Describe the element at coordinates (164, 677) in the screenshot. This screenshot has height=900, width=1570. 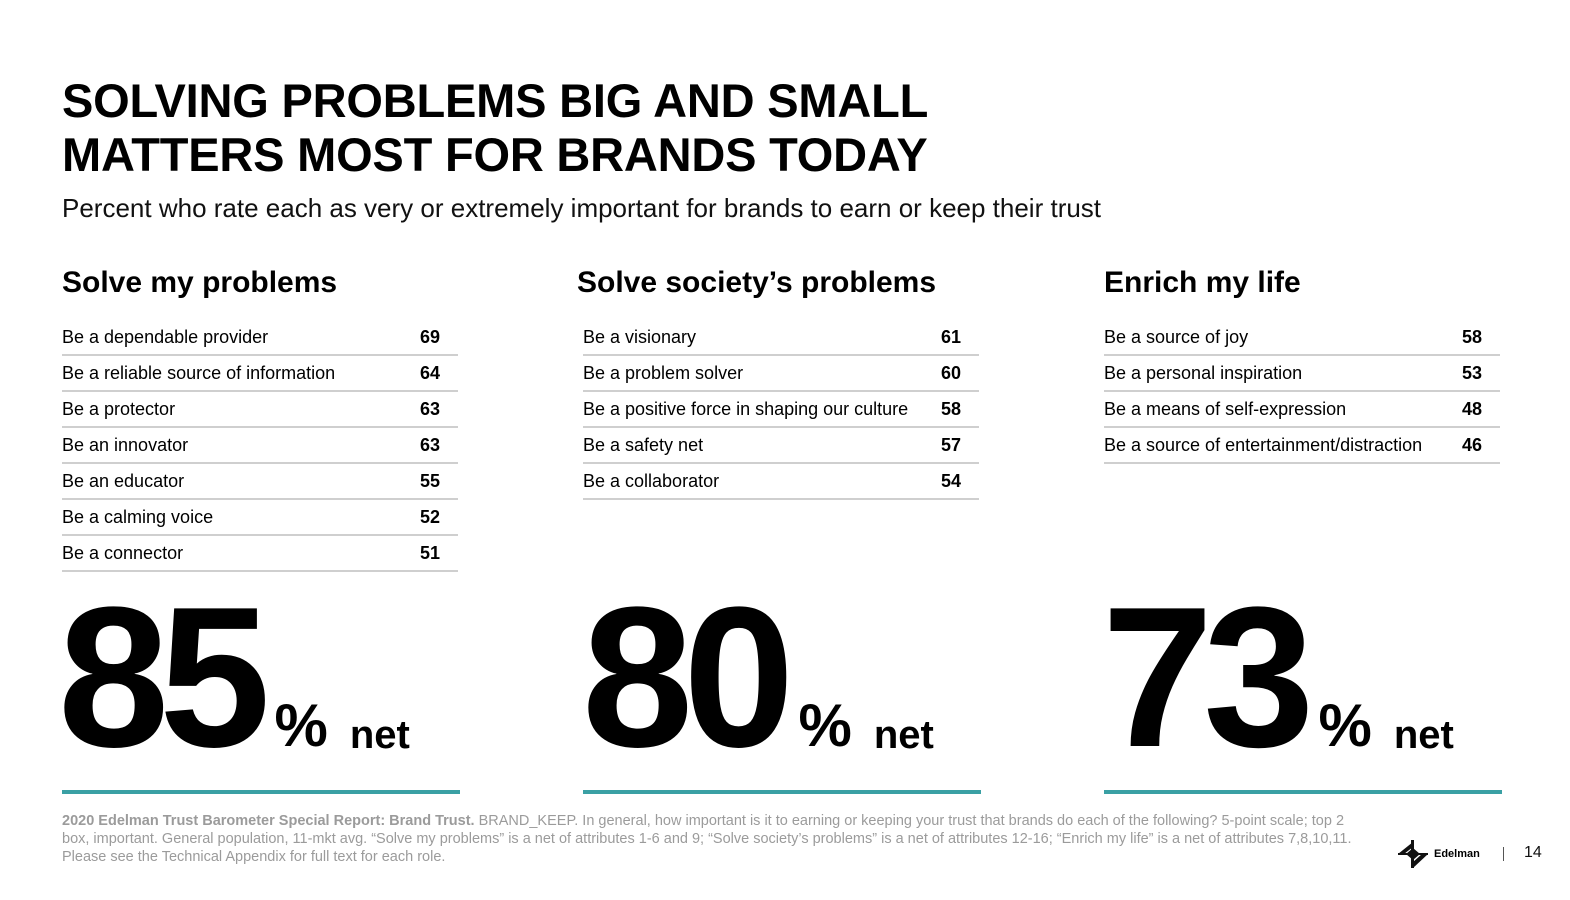
I see `net-value: 85` at that location.